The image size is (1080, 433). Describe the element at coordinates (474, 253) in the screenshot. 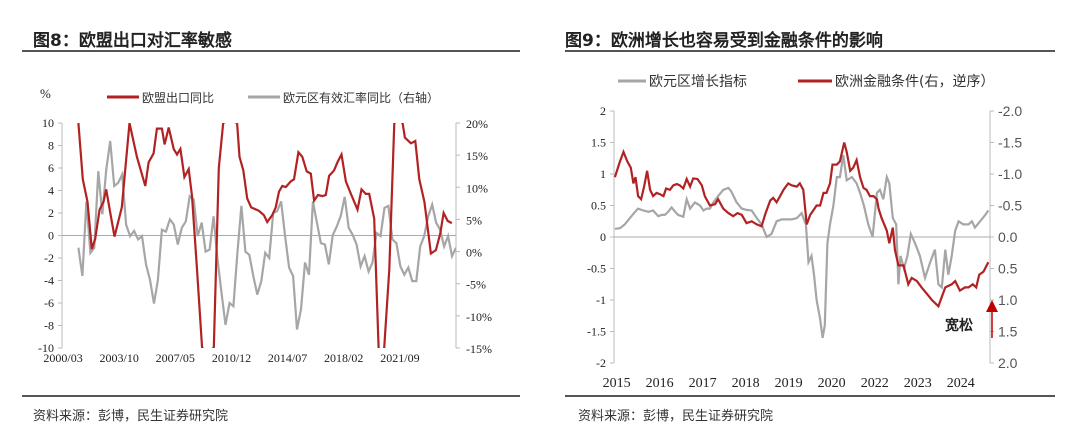

I see `y2-tick-label: 0%` at that location.